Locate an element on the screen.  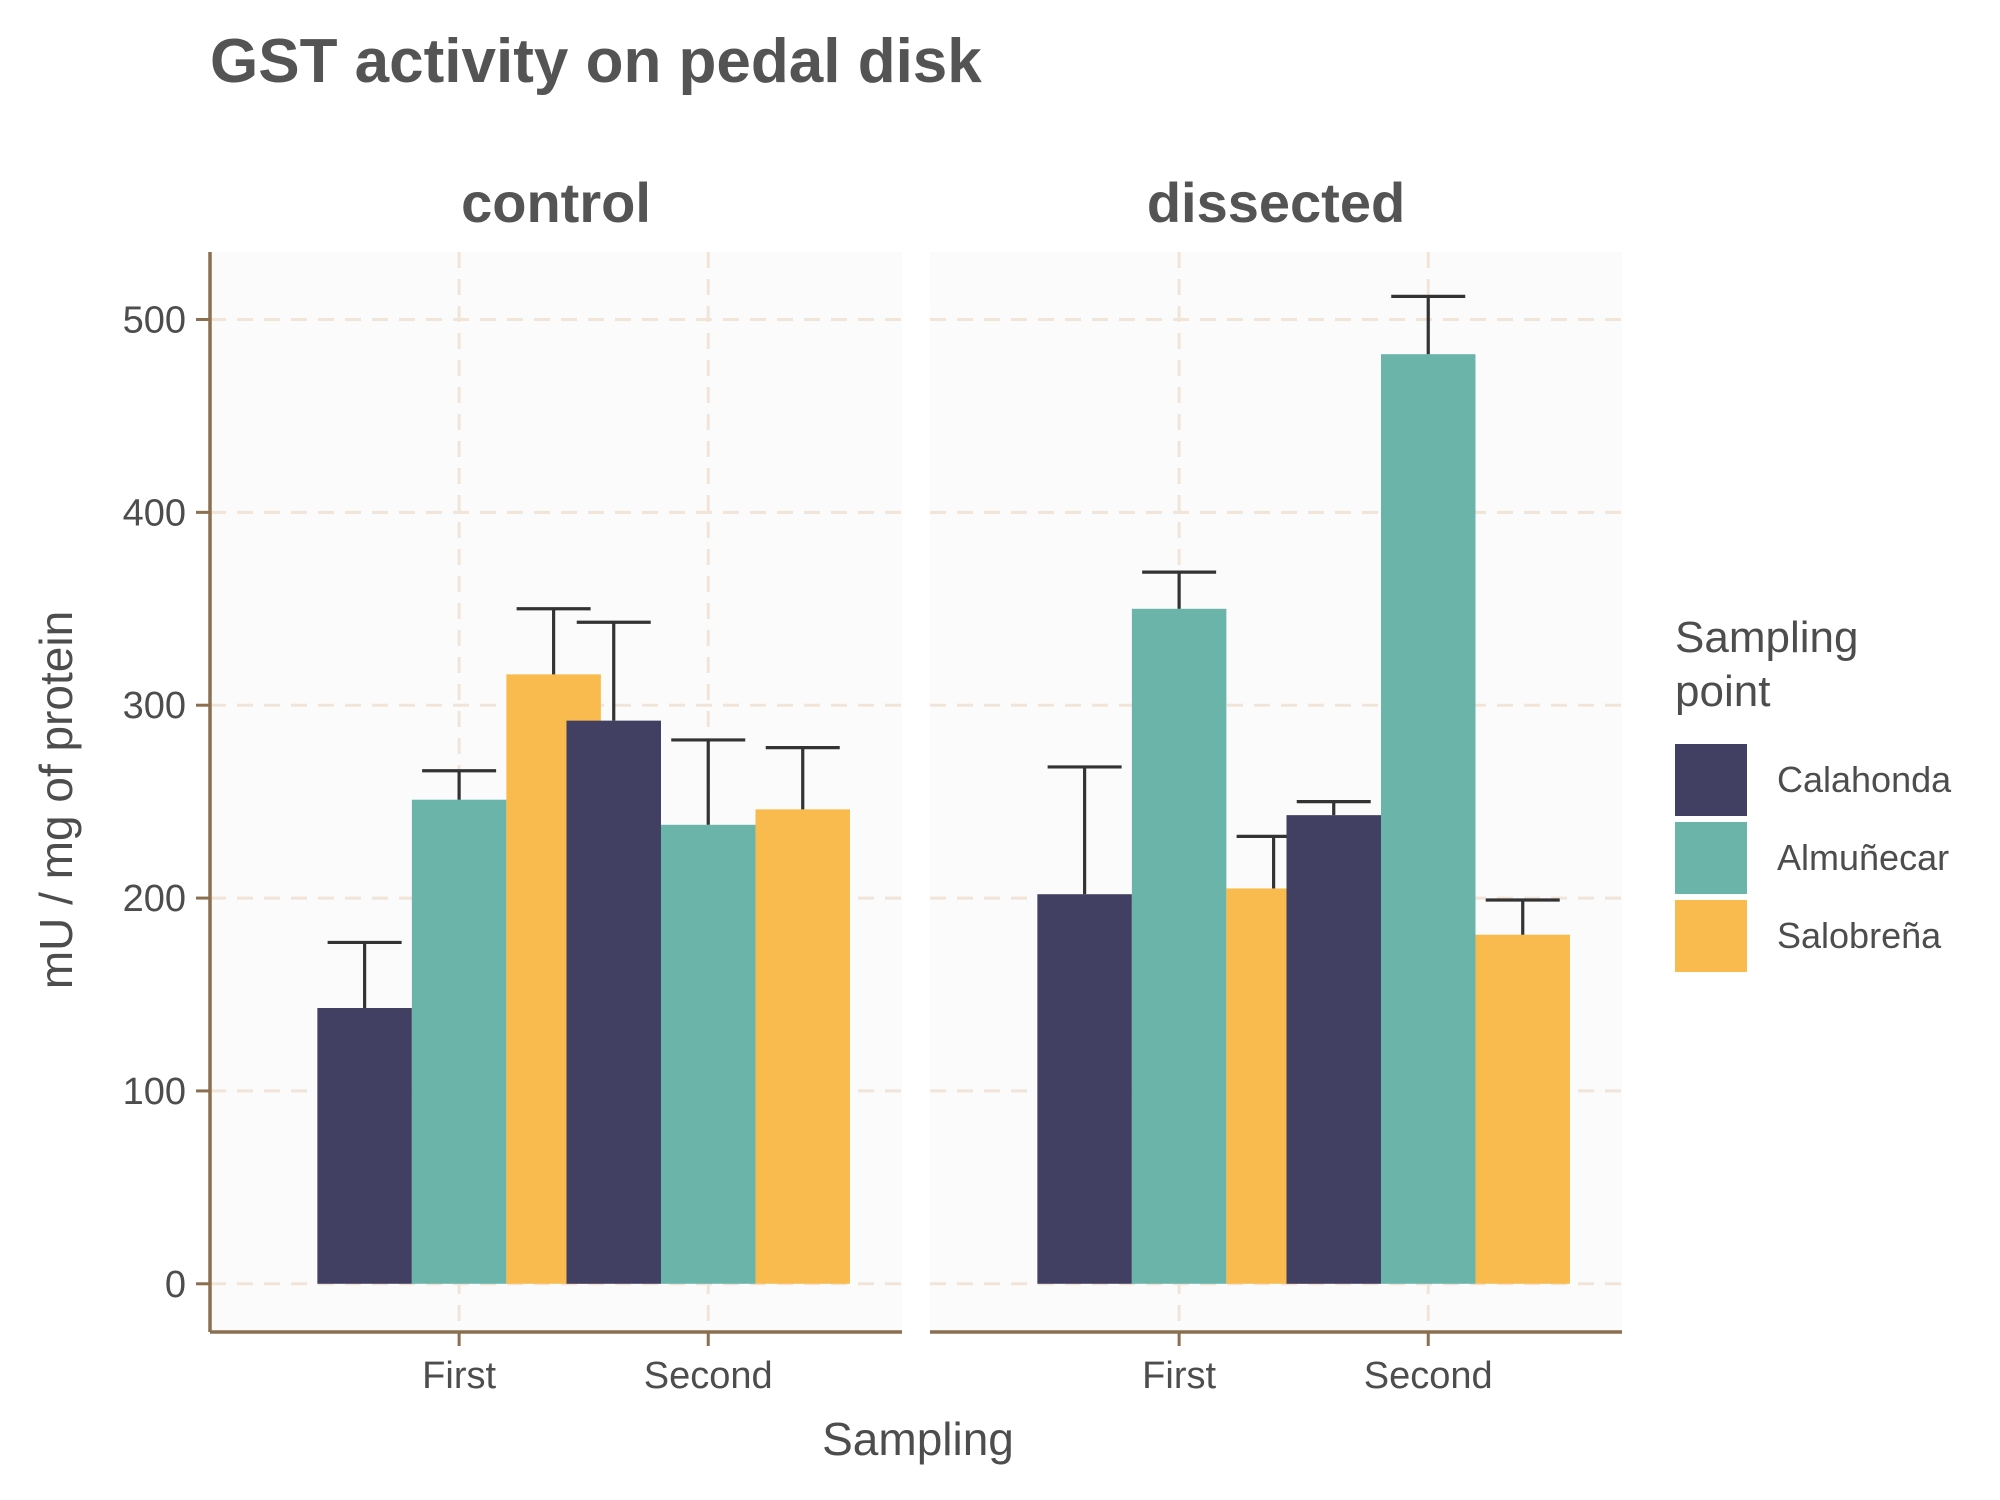
legend-label: Calahonda is located at coordinates (1864, 779).